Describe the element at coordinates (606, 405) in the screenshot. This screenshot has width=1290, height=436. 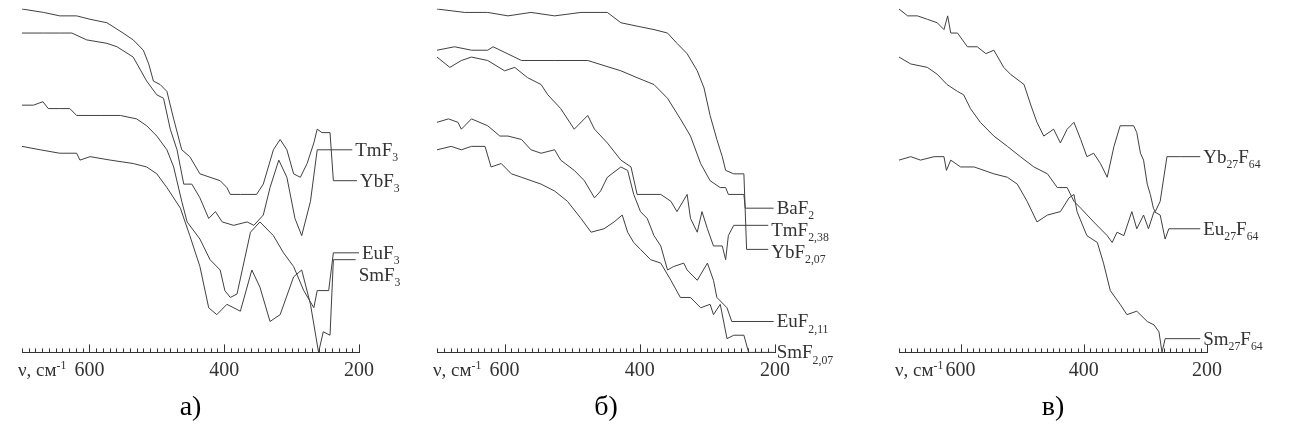
I see `text: б)` at that location.